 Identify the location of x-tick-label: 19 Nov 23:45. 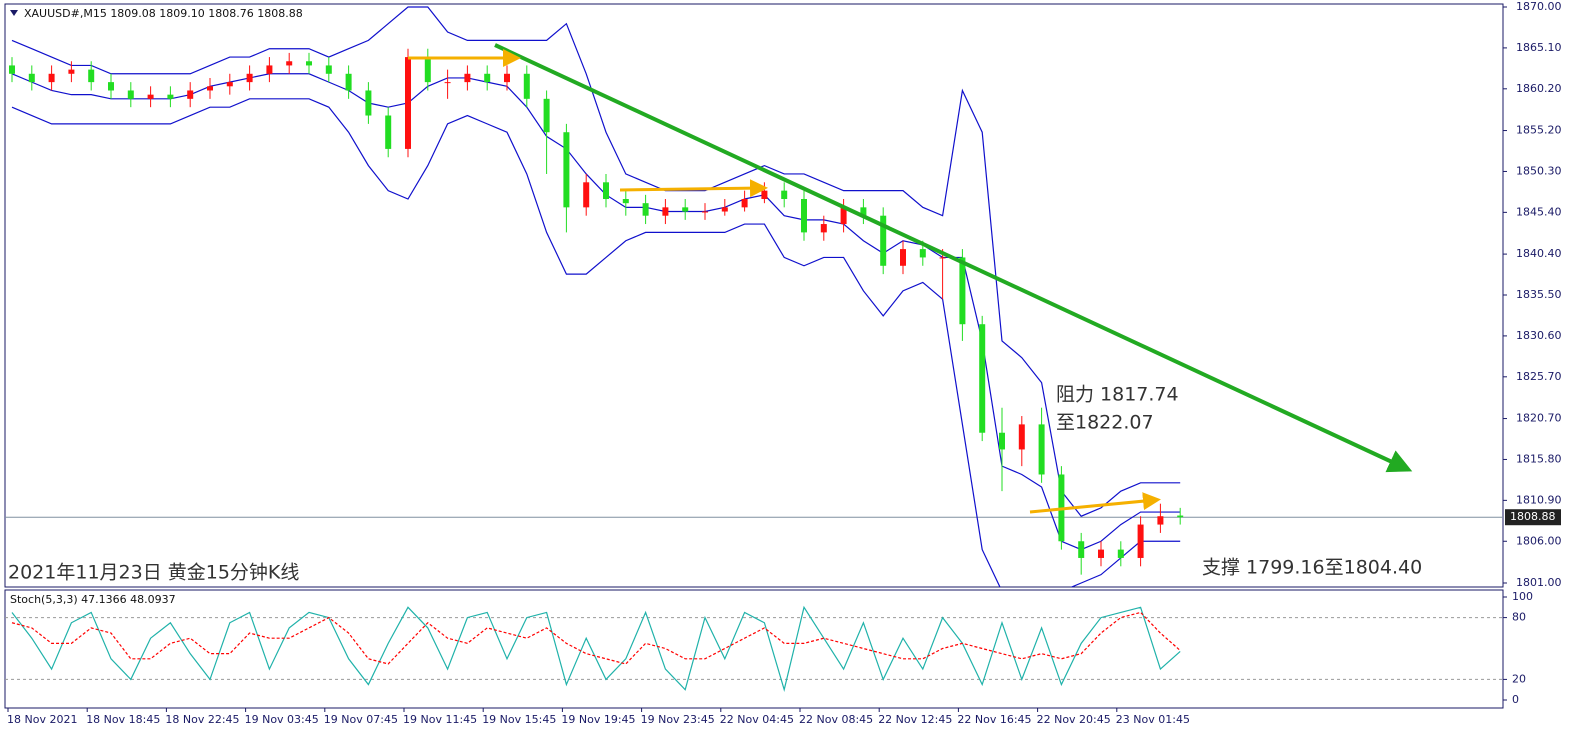
(678, 719).